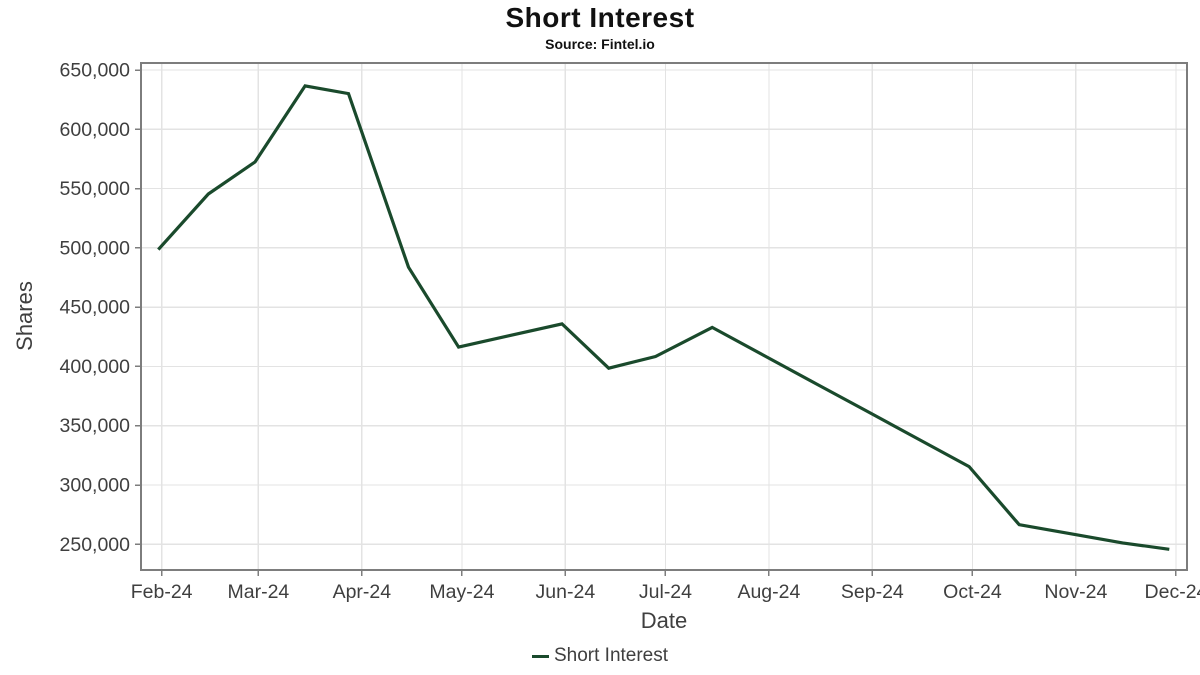 The width and height of the screenshot is (1200, 675). I want to click on x-tick-label: Mar-24, so click(259, 592).